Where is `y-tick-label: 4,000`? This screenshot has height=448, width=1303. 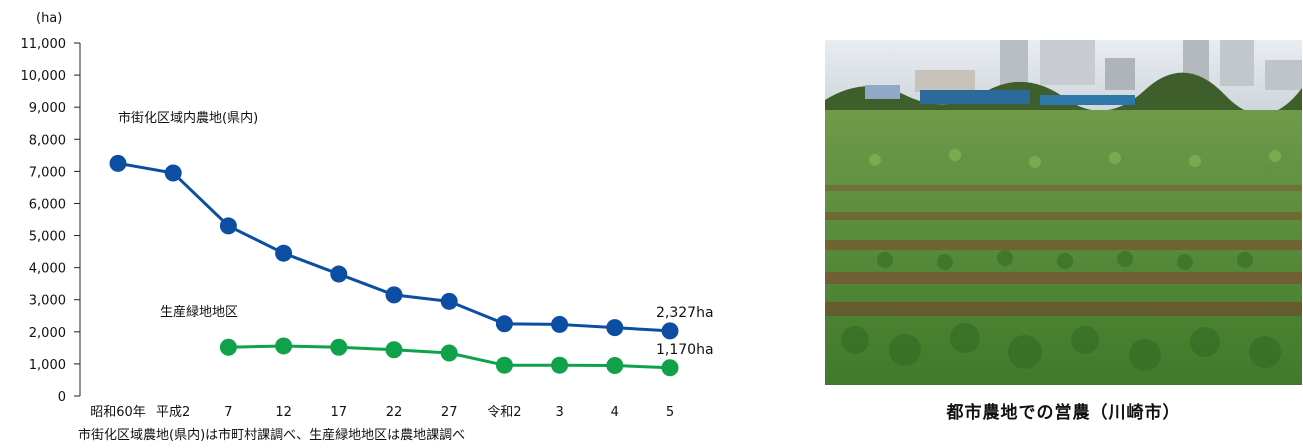
y-tick-label: 4,000 is located at coordinates (47, 269).